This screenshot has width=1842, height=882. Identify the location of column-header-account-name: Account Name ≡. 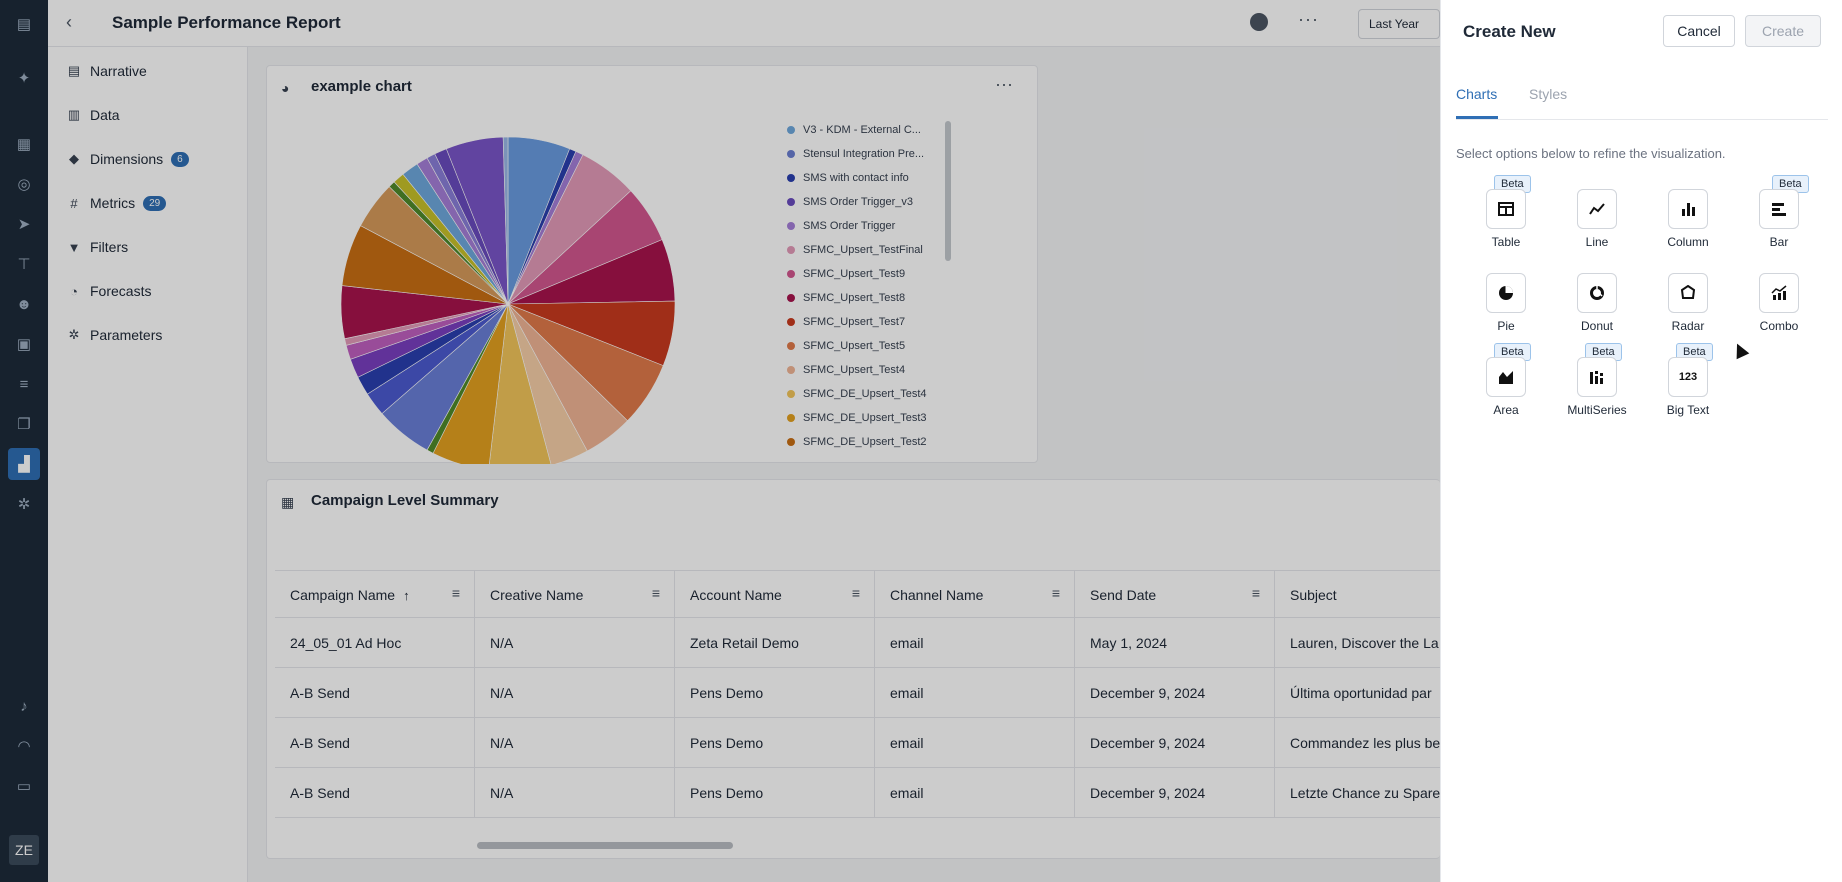
(775, 595).